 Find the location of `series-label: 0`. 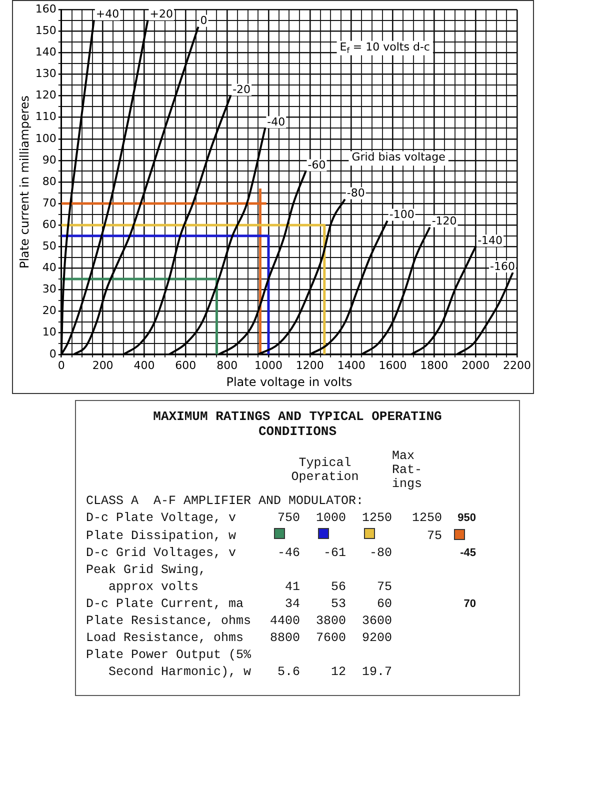

series-label: 0 is located at coordinates (204, 21).